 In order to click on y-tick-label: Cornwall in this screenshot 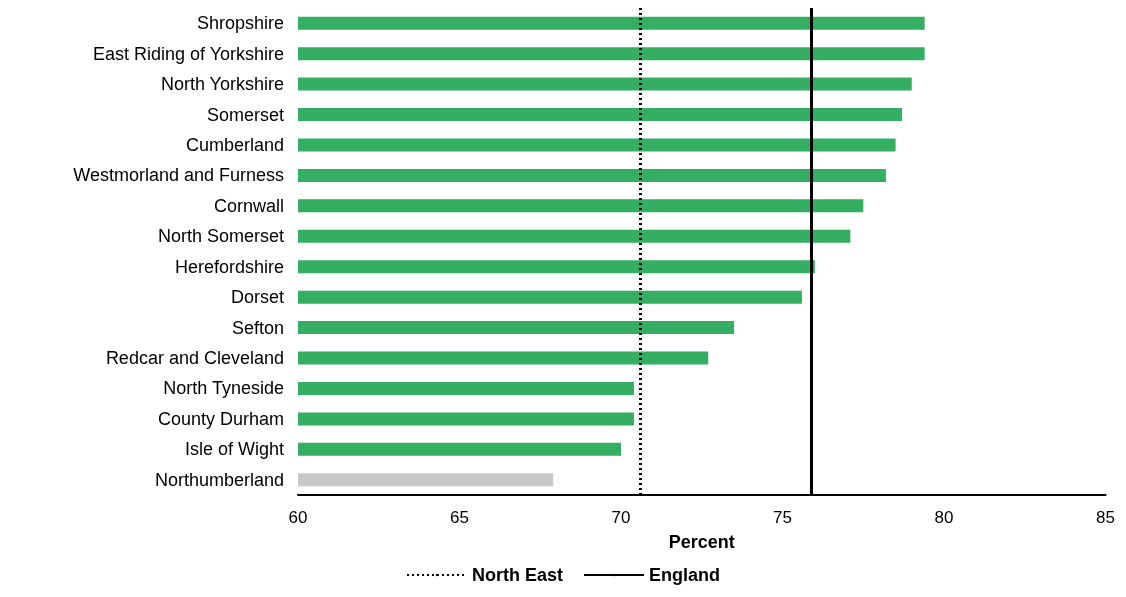, I will do `click(248, 205)`.